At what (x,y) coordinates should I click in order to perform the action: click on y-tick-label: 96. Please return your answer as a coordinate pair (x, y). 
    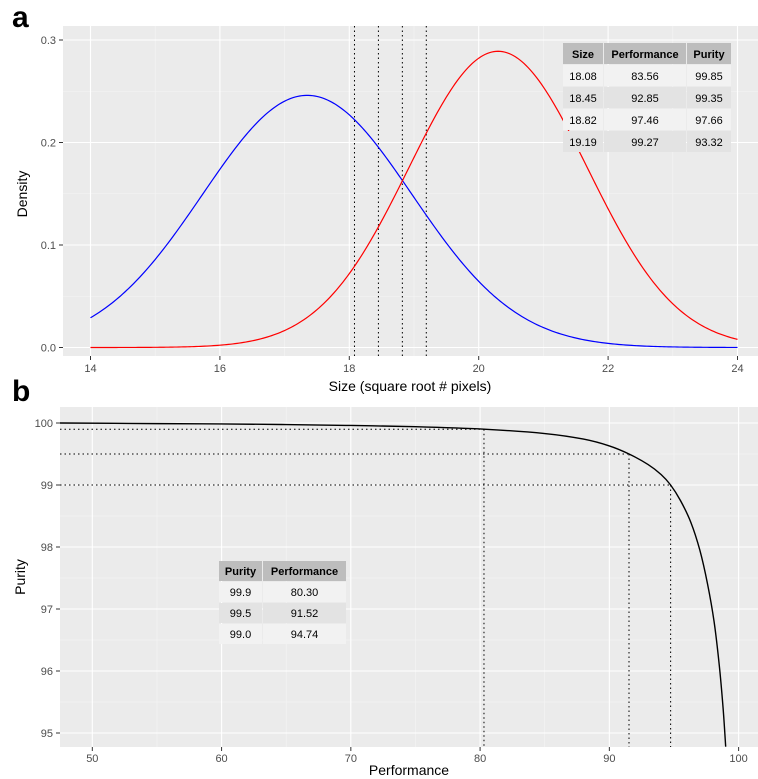
    Looking at the image, I should click on (47, 672).